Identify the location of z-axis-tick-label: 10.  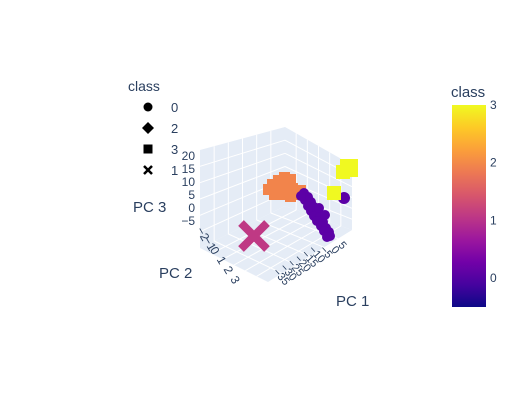
(189, 182).